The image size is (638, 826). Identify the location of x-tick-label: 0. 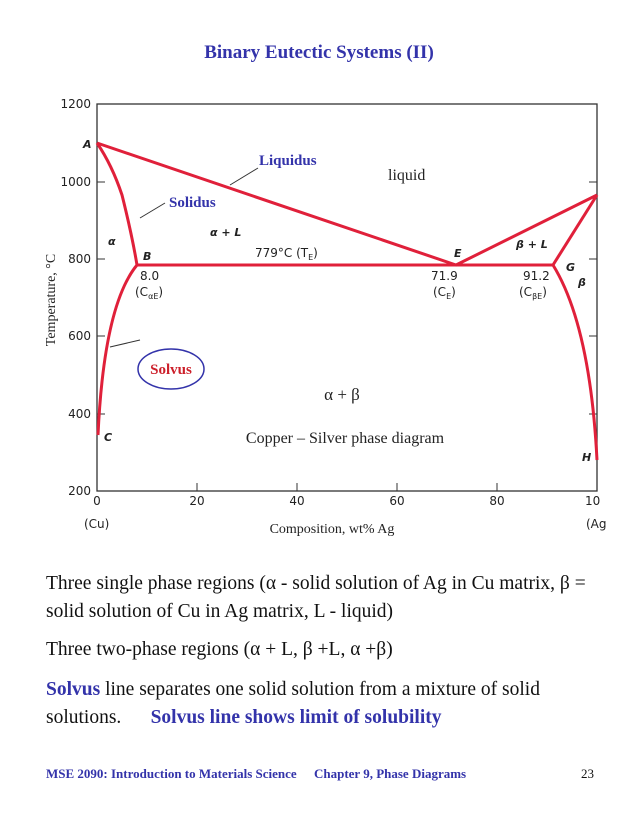
(97, 501).